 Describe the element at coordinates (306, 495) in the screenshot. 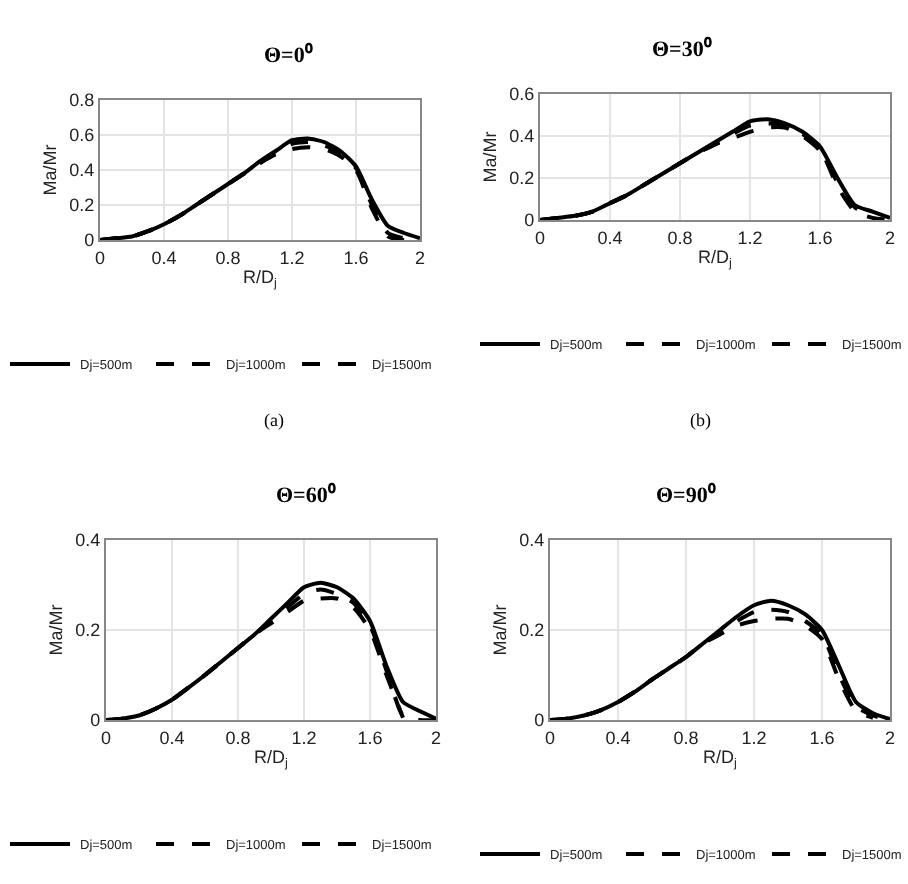

I see `chart-title: Θ=60⁰` at that location.